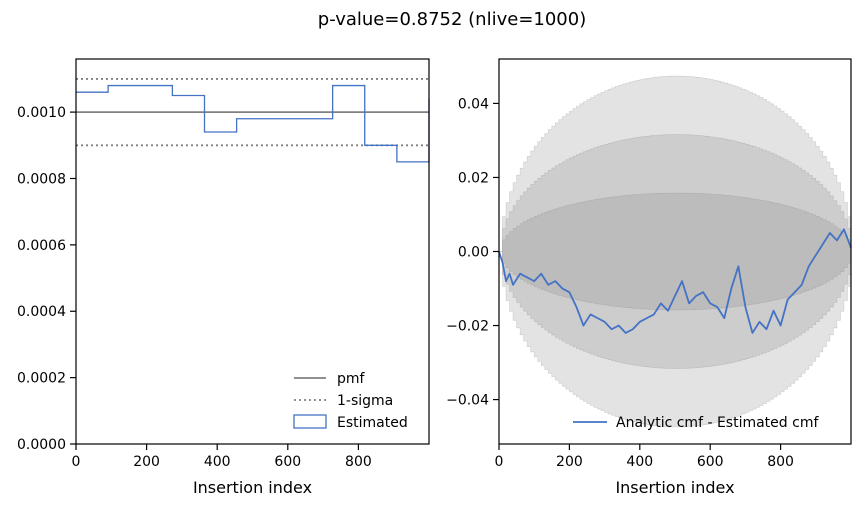 The width and height of the screenshot is (861, 506). Describe the element at coordinates (252, 487) in the screenshot. I see `left-xlabel: Insertion index` at that location.